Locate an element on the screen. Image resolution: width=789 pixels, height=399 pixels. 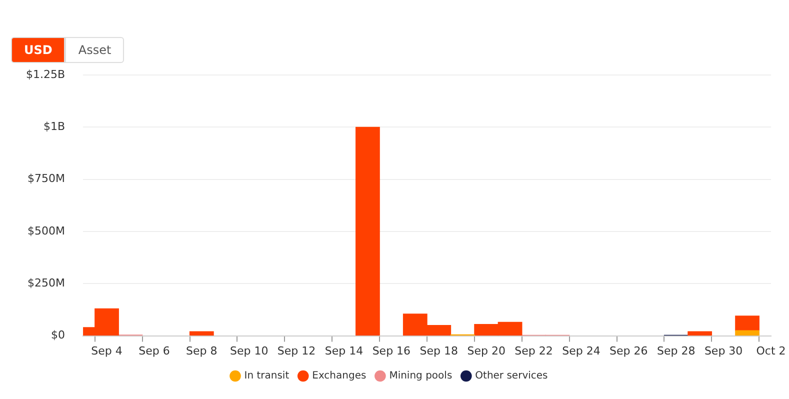
y-tick-label: $1B is located at coordinates (54, 127).